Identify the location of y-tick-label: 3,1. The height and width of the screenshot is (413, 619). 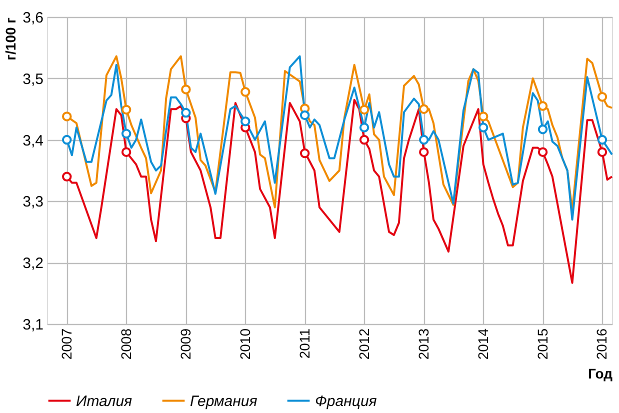
(33, 325).